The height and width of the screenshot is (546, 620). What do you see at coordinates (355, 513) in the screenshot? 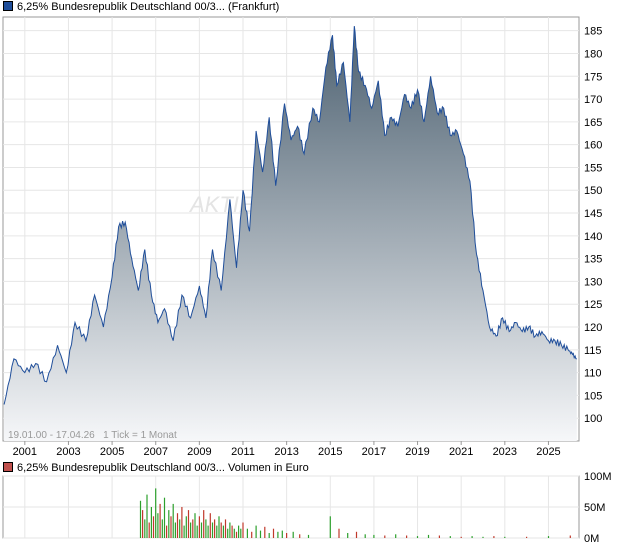
I see `volume-bars` at bounding box center [355, 513].